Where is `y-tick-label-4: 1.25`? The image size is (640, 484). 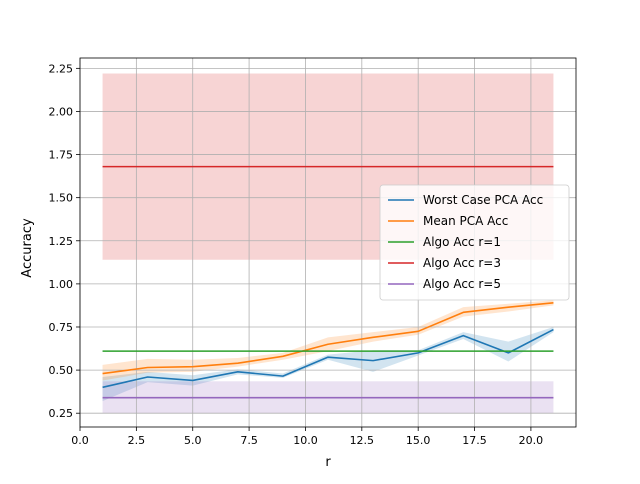
y-tick-label-4: 1.25 is located at coordinates (61, 241).